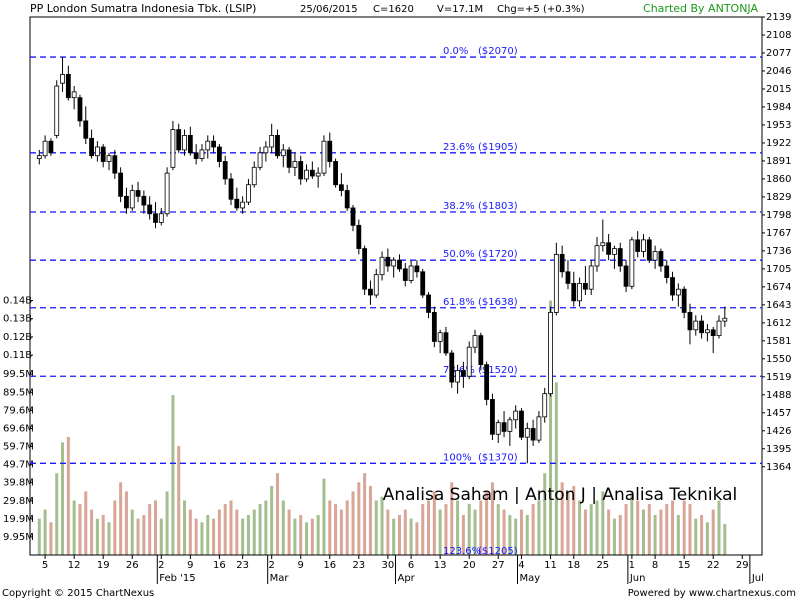  Describe the element at coordinates (18, 428) in the screenshot. I see `volume-tick-label: 69.6M` at that location.